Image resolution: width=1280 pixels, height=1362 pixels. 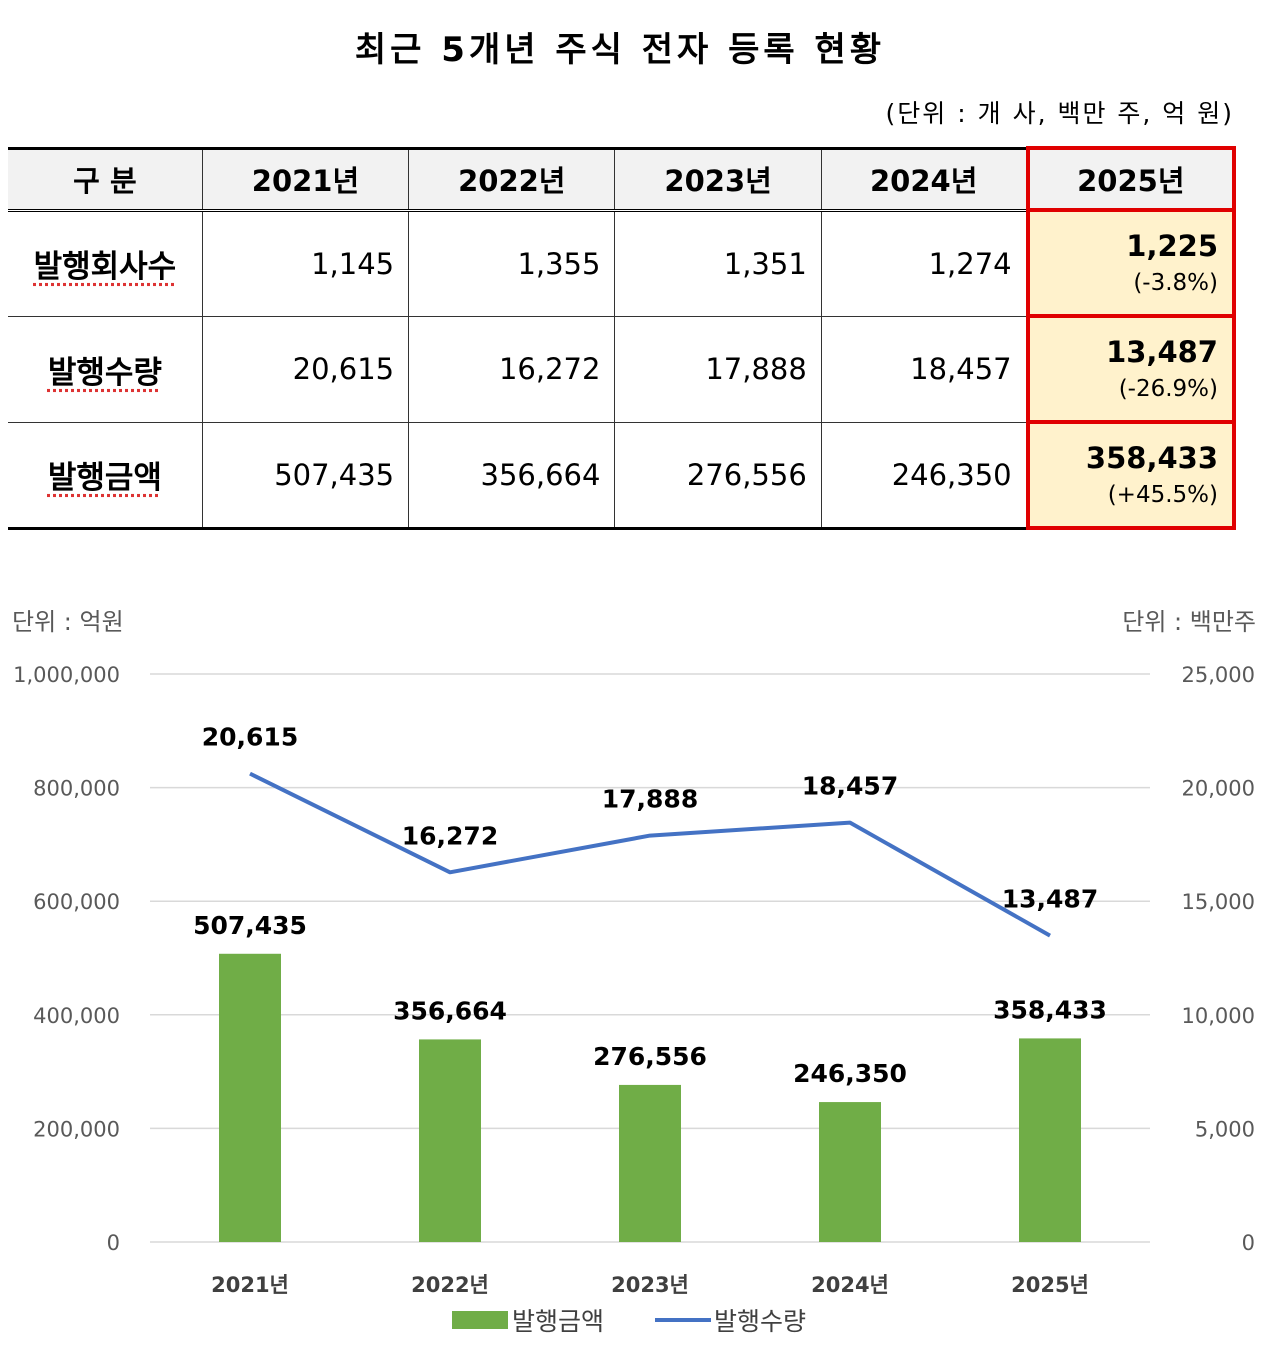 I want to click on left-axis-tick: 1,000,000, so click(x=66, y=675).